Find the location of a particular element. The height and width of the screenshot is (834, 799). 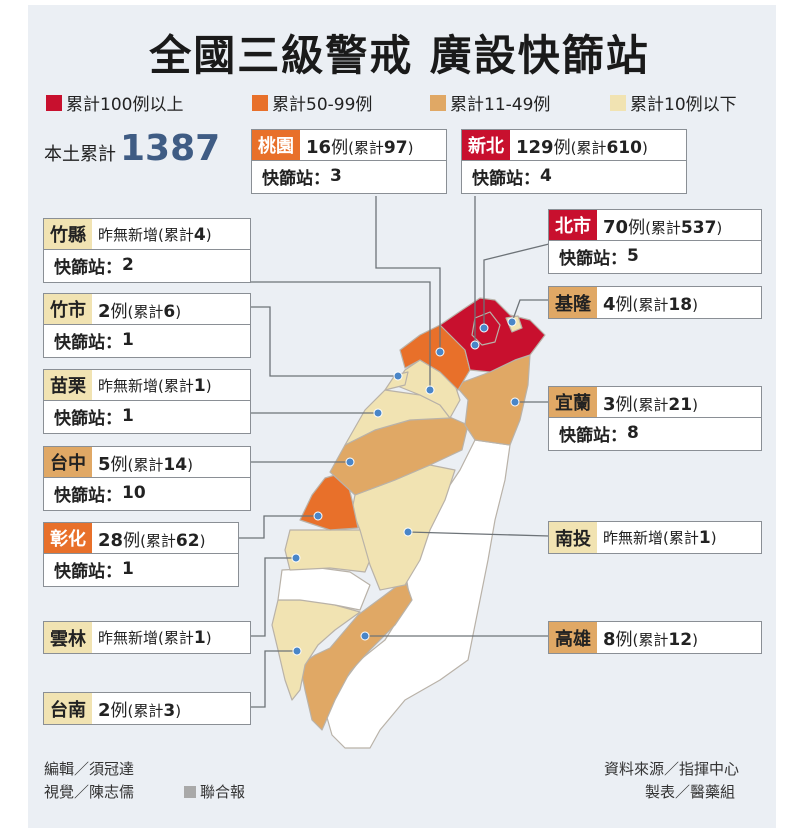

cum-count: 3 is located at coordinates (169, 711).